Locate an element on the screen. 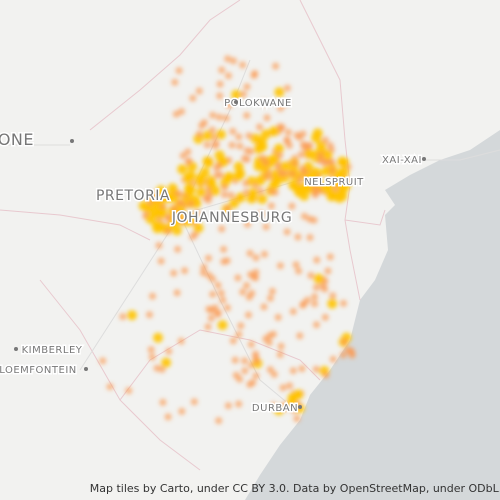  place-dot is located at coordinates (236, 102).